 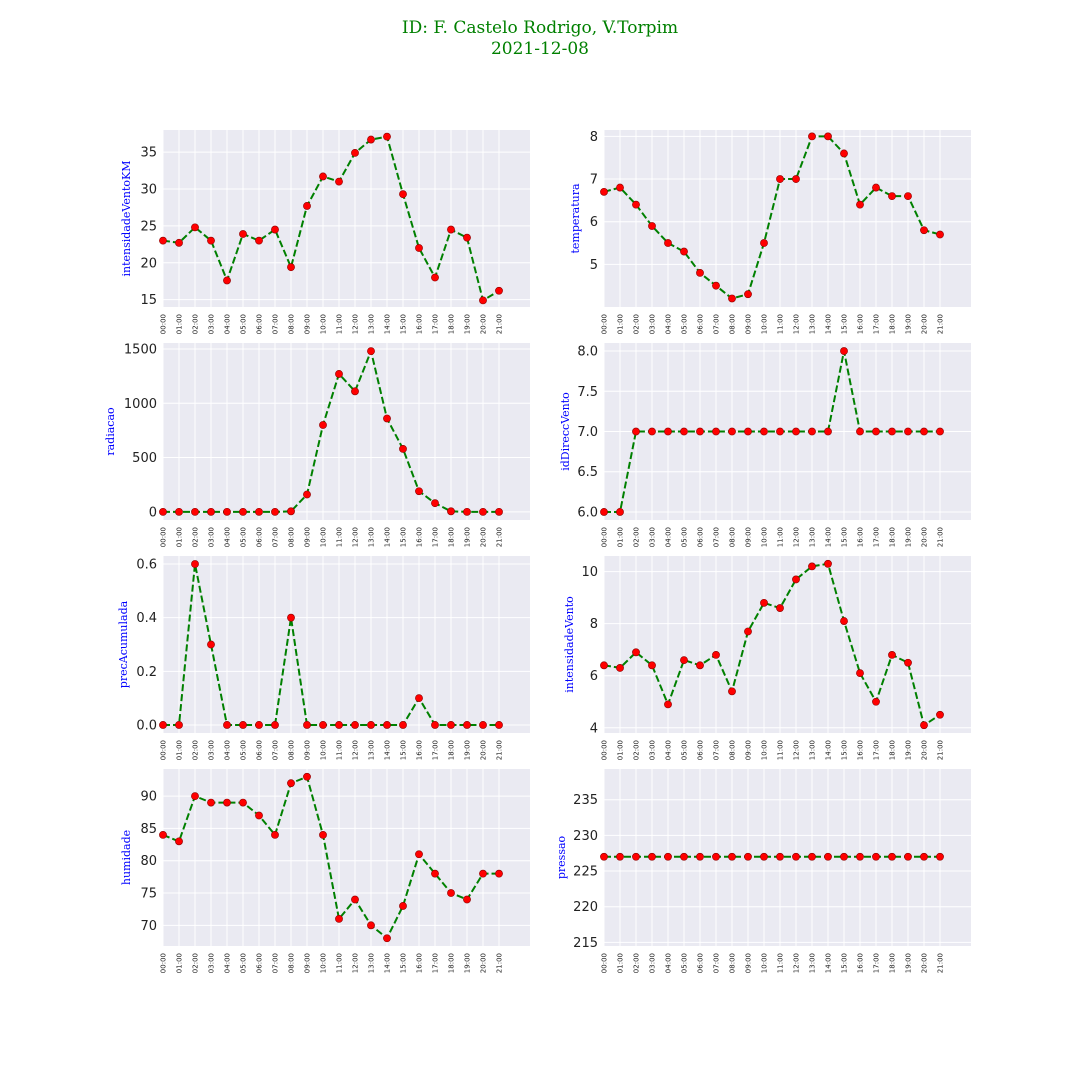 I want to click on y-axis-label: intensidadeVento, so click(x=569, y=644).